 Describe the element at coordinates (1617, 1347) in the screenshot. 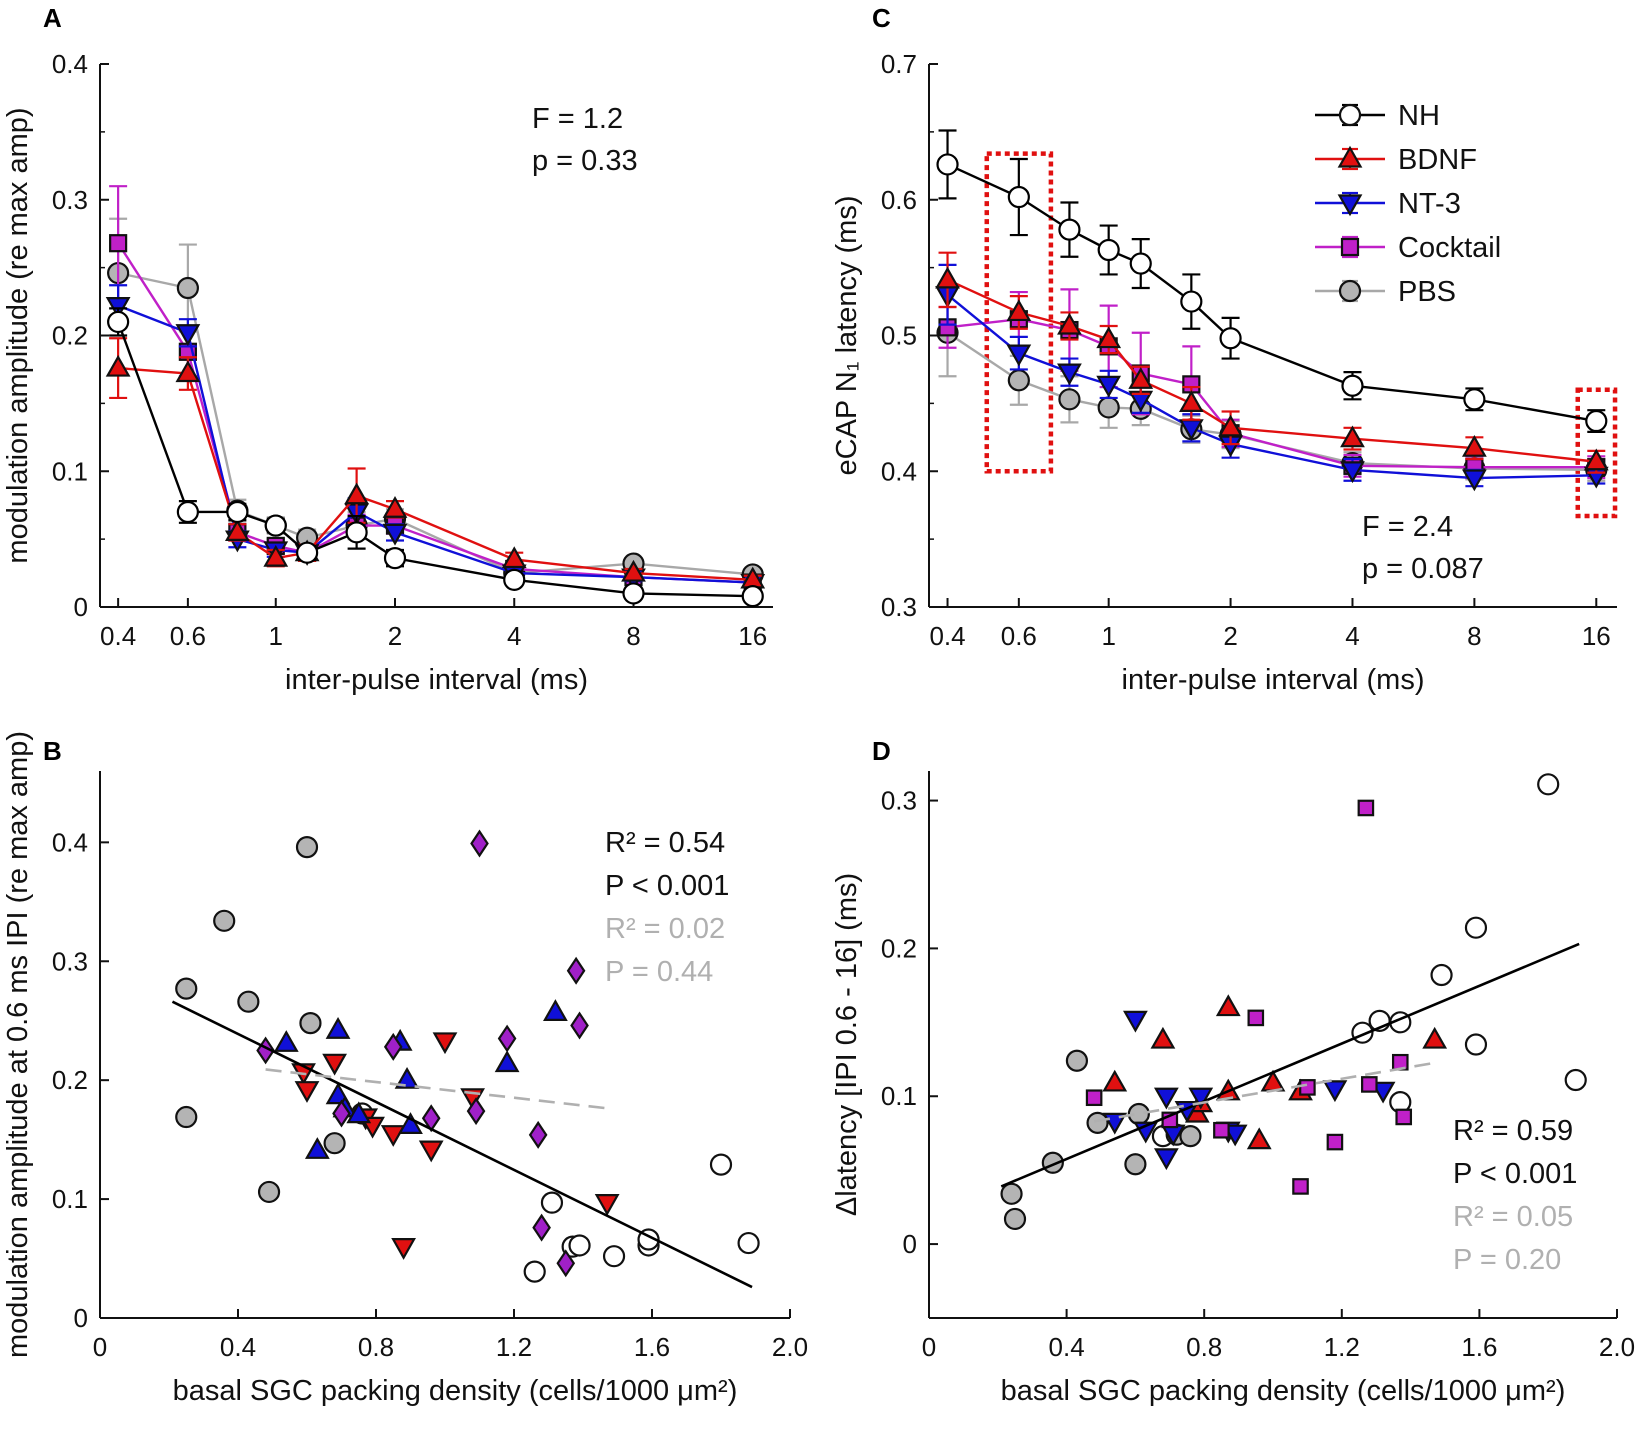

I see `x-tick-label: 2.0` at that location.